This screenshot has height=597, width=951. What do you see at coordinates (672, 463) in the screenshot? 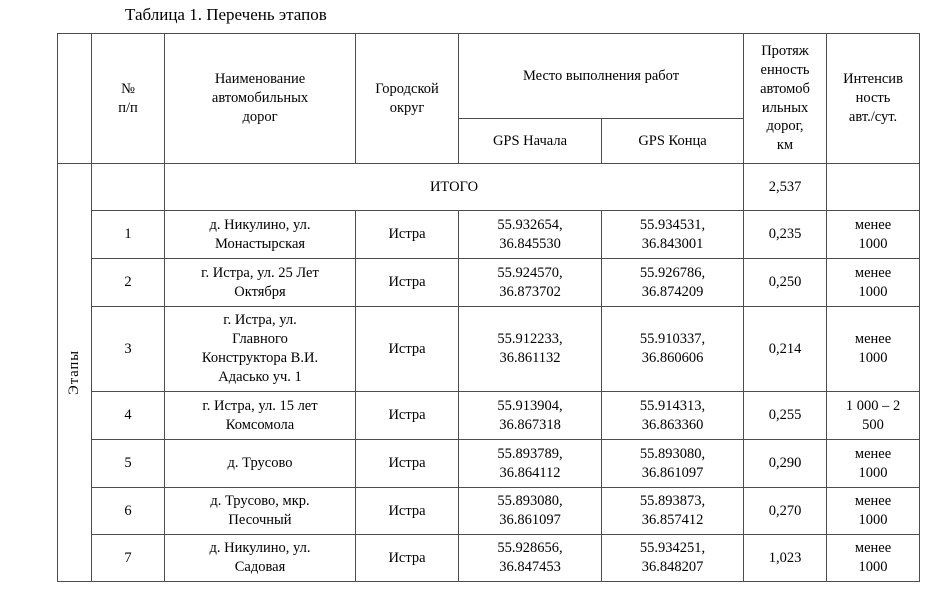
I see `gps-end-cell: 55.893080, 36.861097` at bounding box center [672, 463].